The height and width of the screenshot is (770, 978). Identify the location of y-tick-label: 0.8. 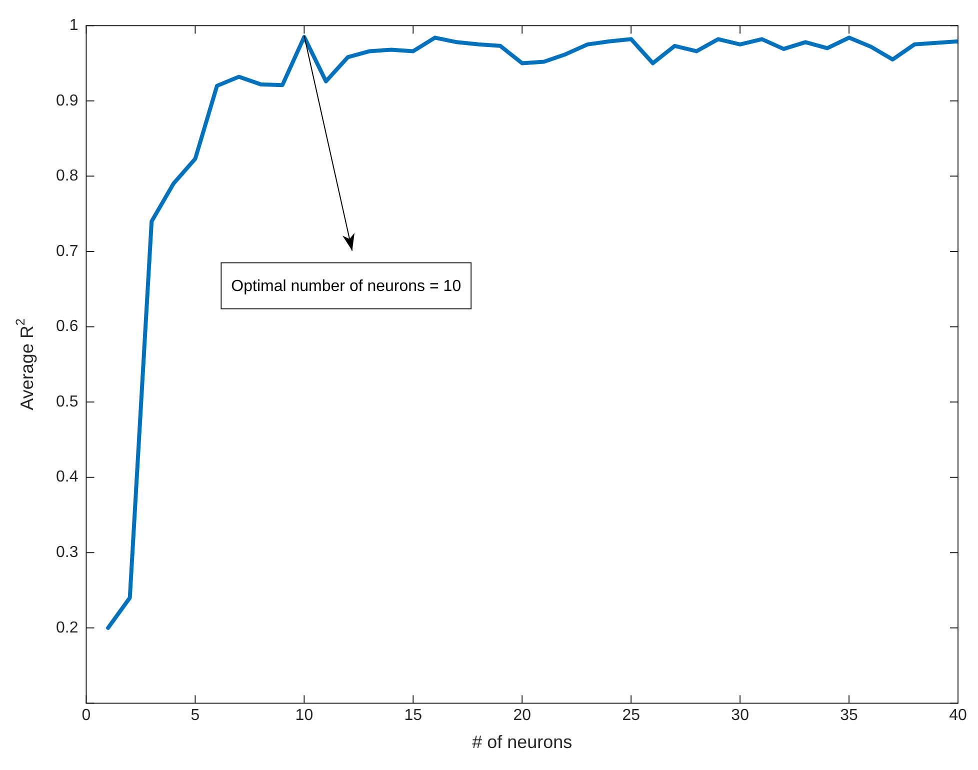
(67, 176).